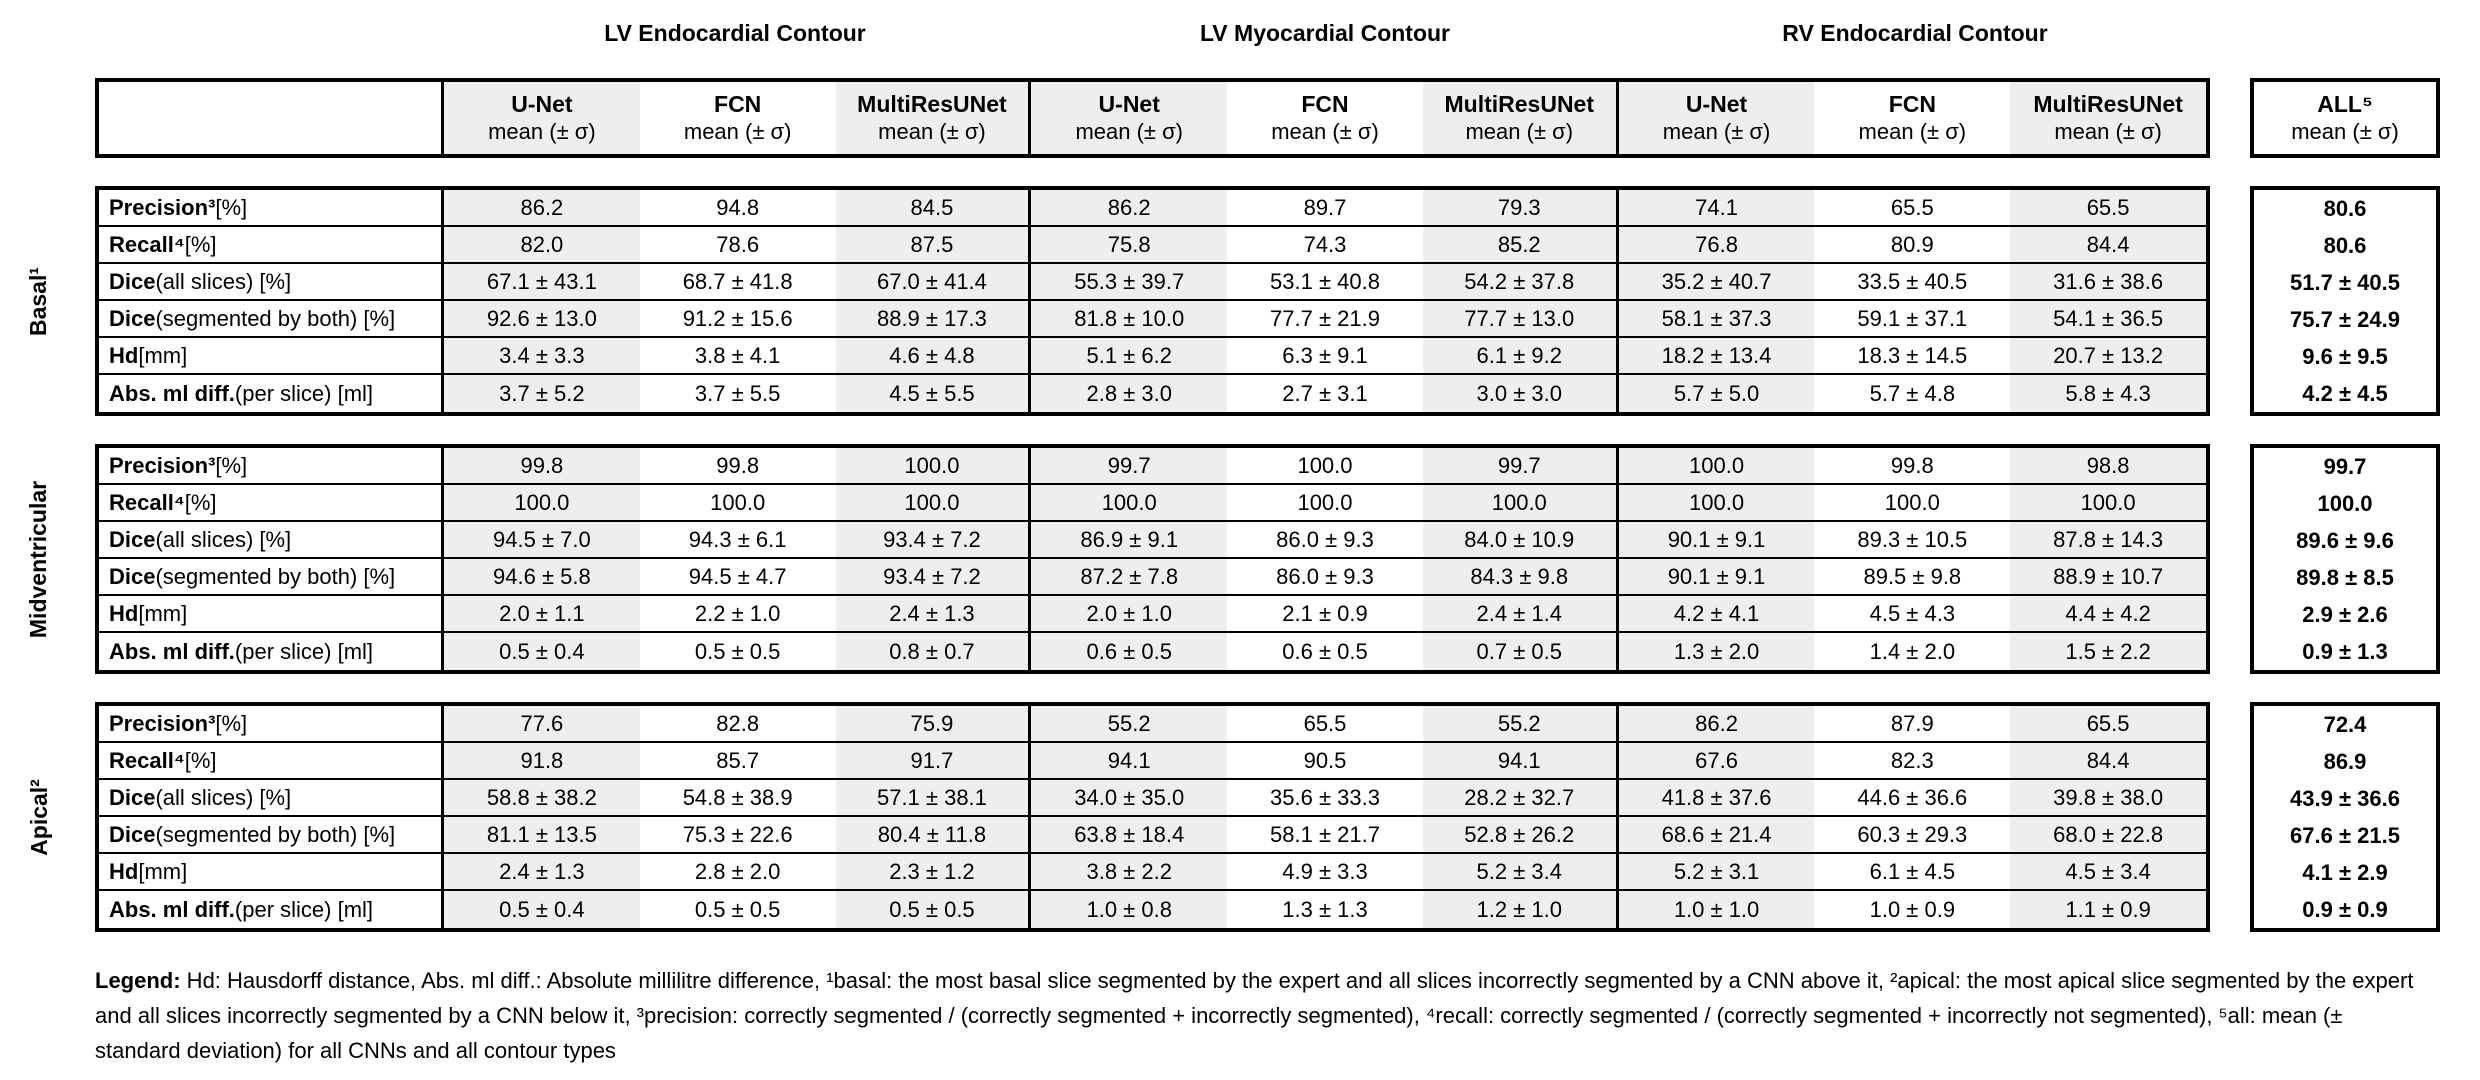 This screenshot has height=1080, width=2480. What do you see at coordinates (1716, 613) in the screenshot?
I see `value-cell: 4.2 ± 4.1` at bounding box center [1716, 613].